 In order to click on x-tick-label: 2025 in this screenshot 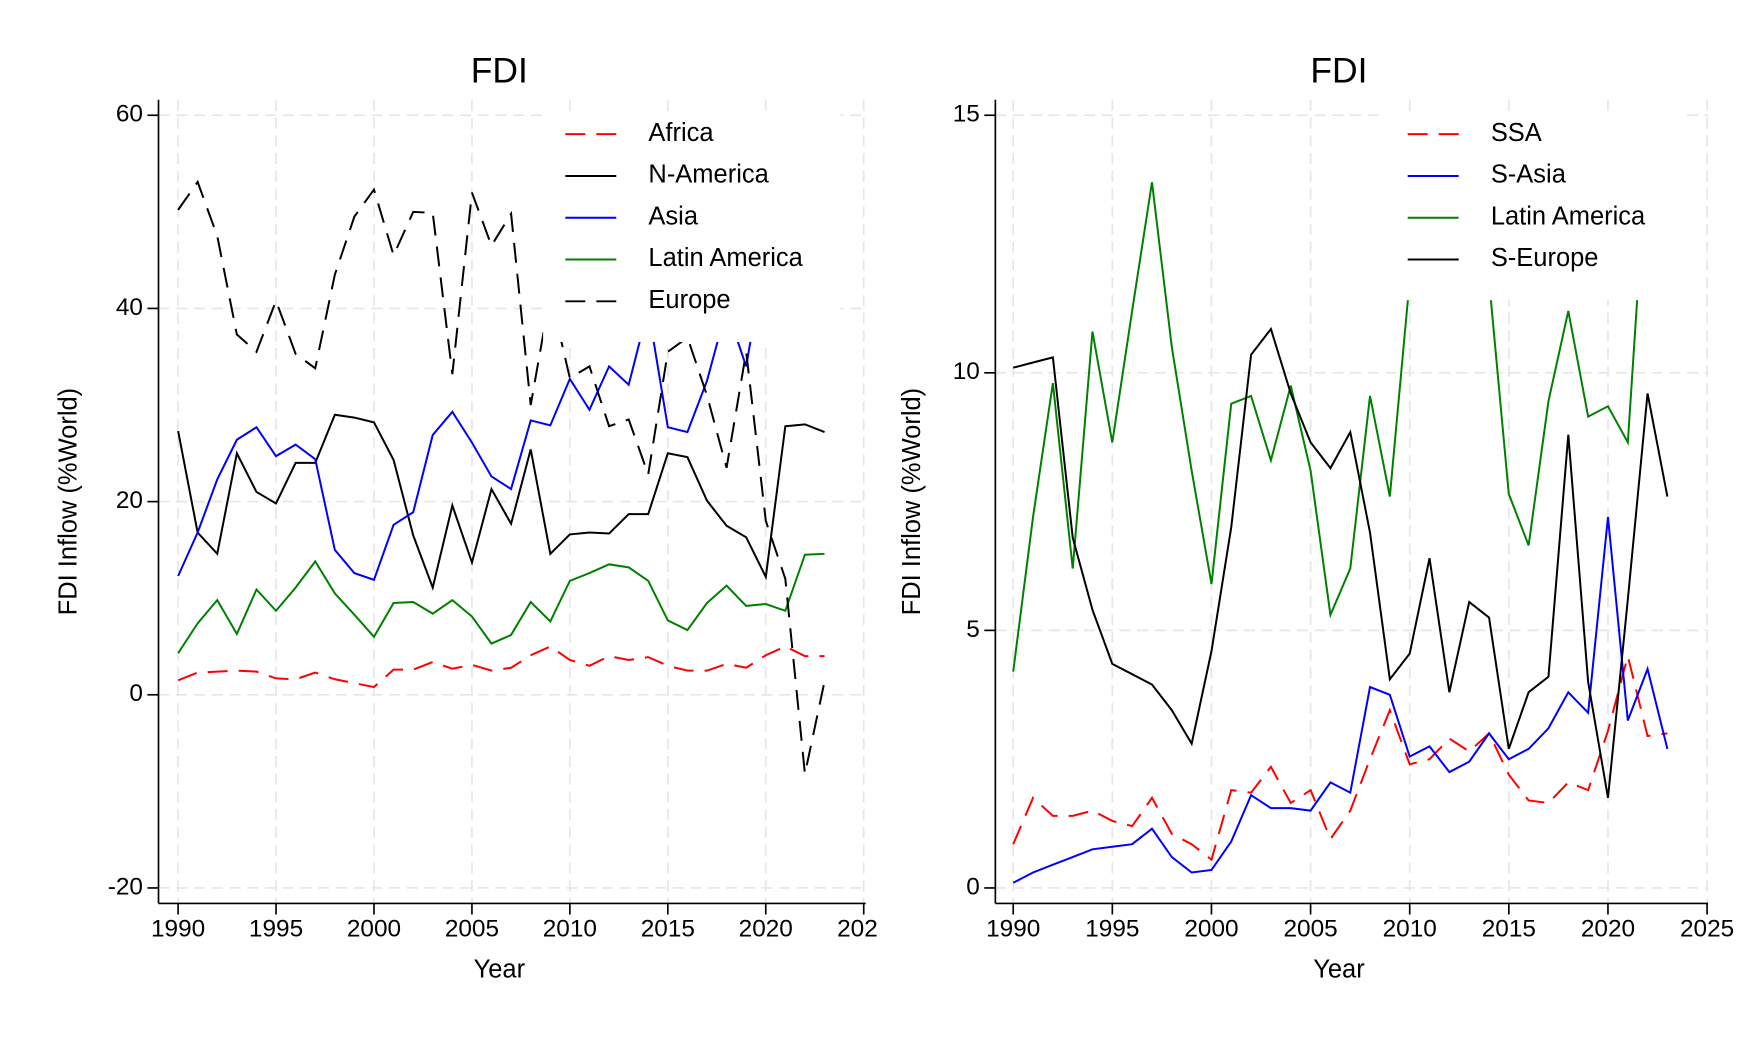, I will do `click(1707, 928)`.